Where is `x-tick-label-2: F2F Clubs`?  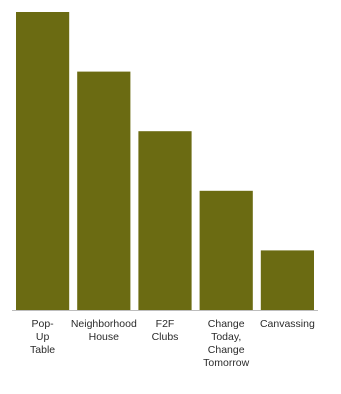 x-tick-label-2: F2F Clubs is located at coordinates (165, 330).